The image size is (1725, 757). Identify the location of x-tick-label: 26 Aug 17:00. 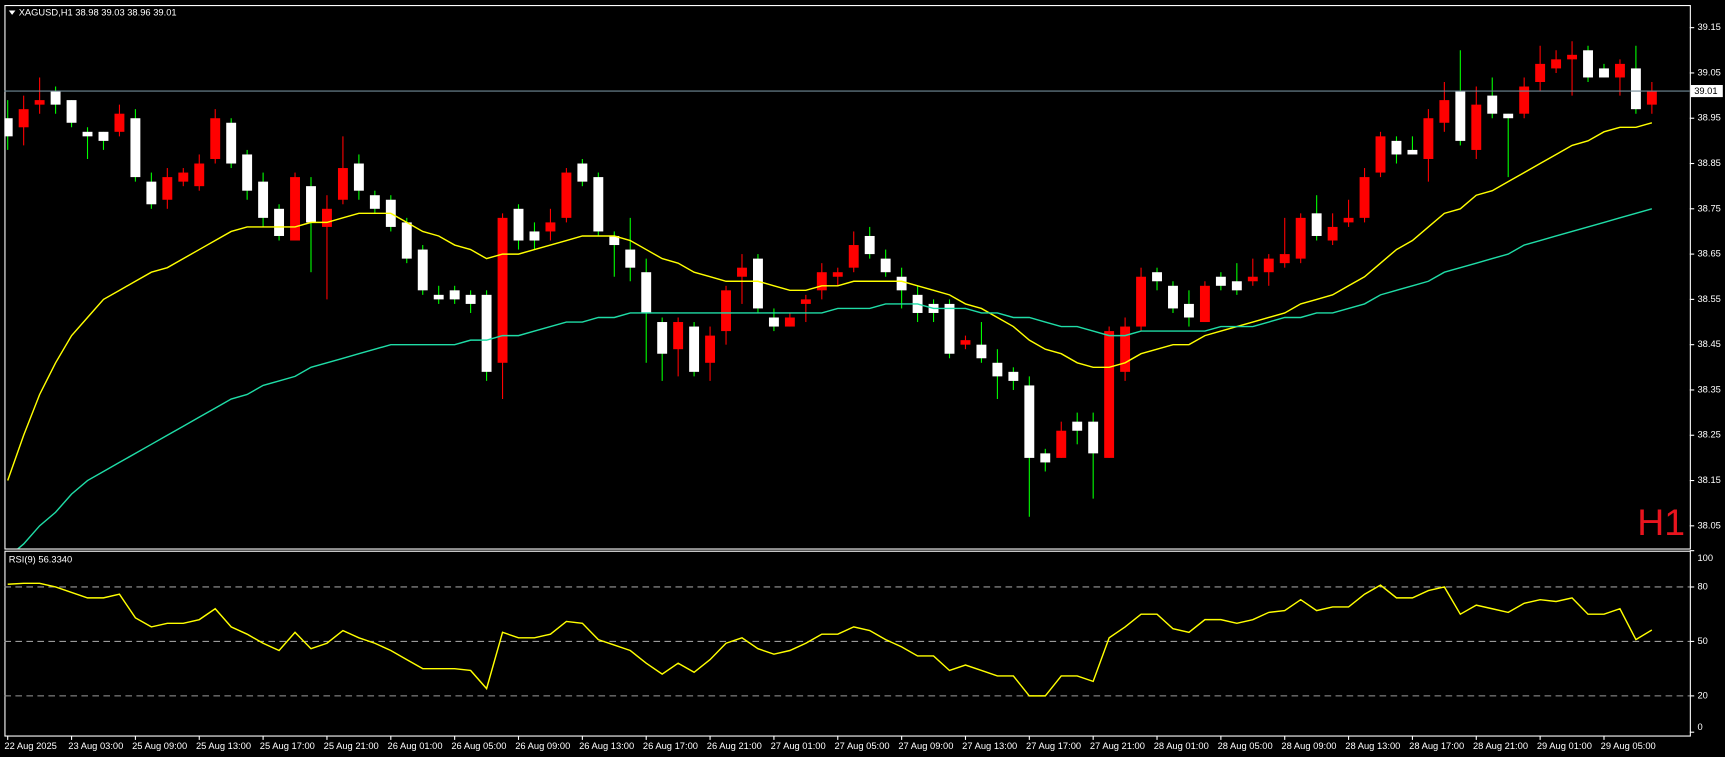
(670, 746).